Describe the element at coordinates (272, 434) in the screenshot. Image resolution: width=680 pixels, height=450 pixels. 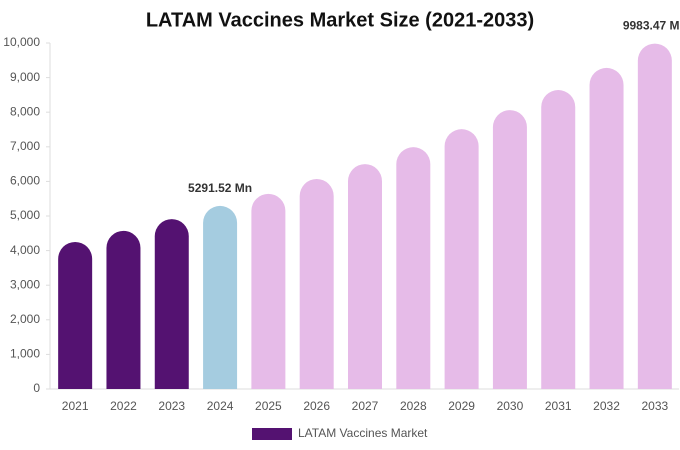
I see `legend-swatch` at that location.